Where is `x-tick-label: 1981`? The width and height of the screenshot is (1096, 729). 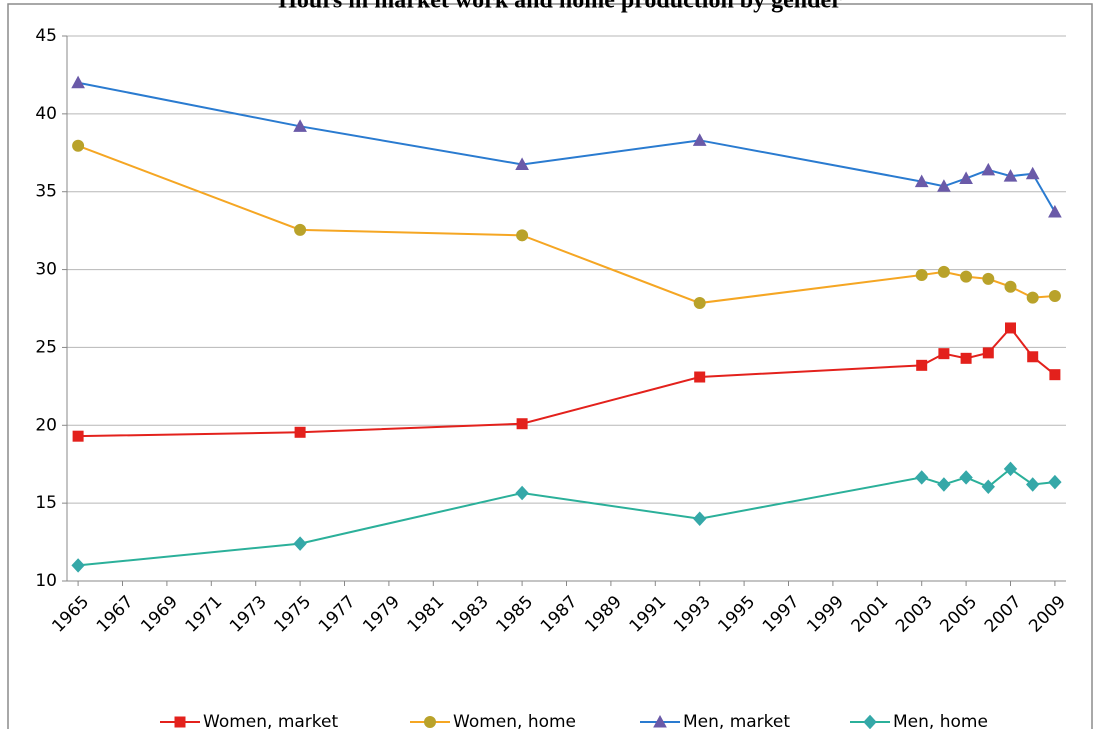 x-tick-label: 1981 is located at coordinates (426, 614).